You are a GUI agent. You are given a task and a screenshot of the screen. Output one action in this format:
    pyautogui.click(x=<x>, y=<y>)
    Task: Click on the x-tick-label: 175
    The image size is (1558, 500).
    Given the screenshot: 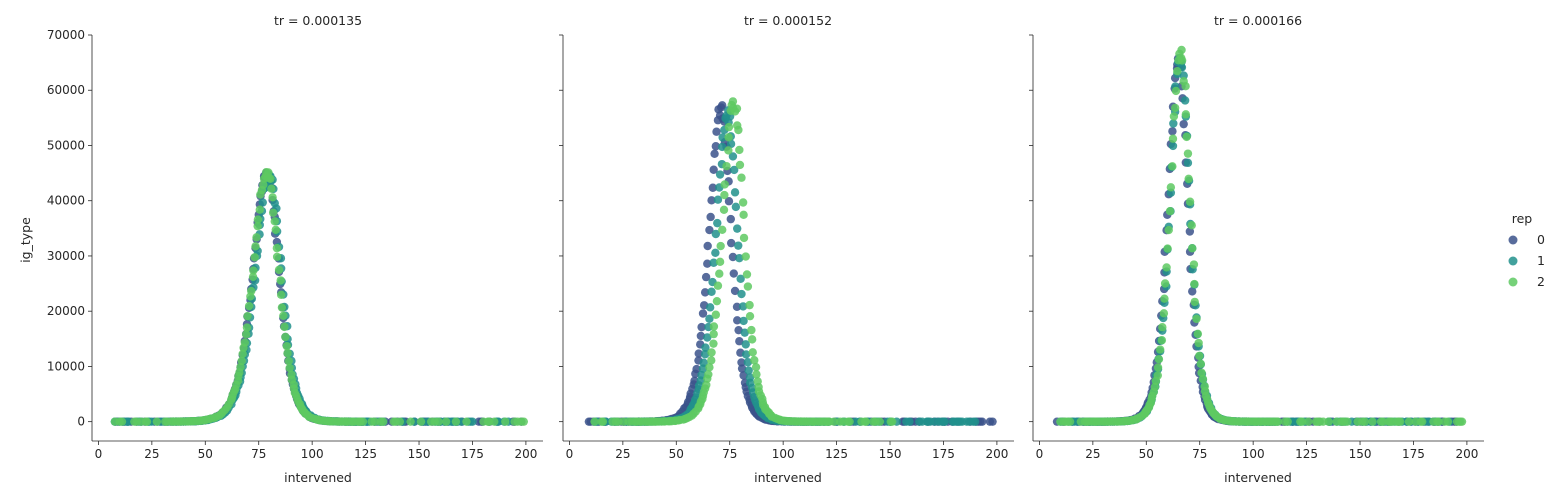 What is the action you would take?
    pyautogui.click(x=472, y=454)
    